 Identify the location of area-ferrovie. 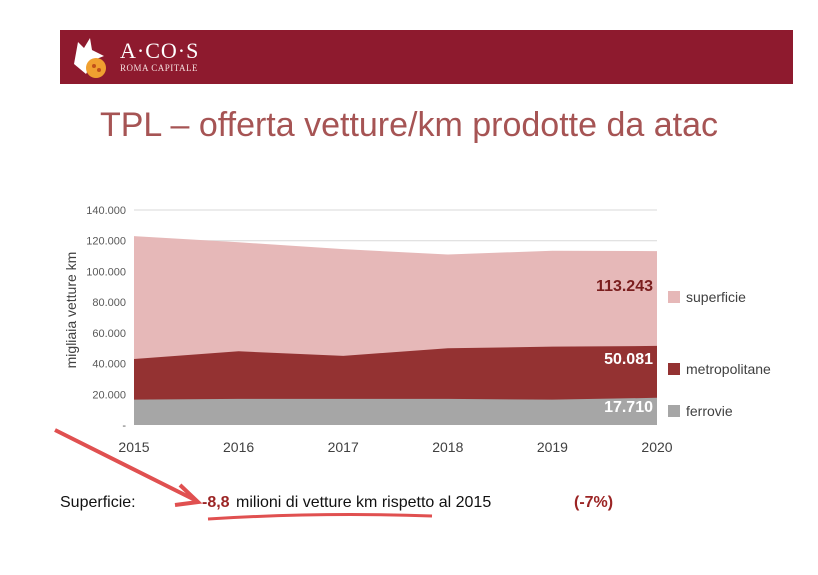
(395, 411).